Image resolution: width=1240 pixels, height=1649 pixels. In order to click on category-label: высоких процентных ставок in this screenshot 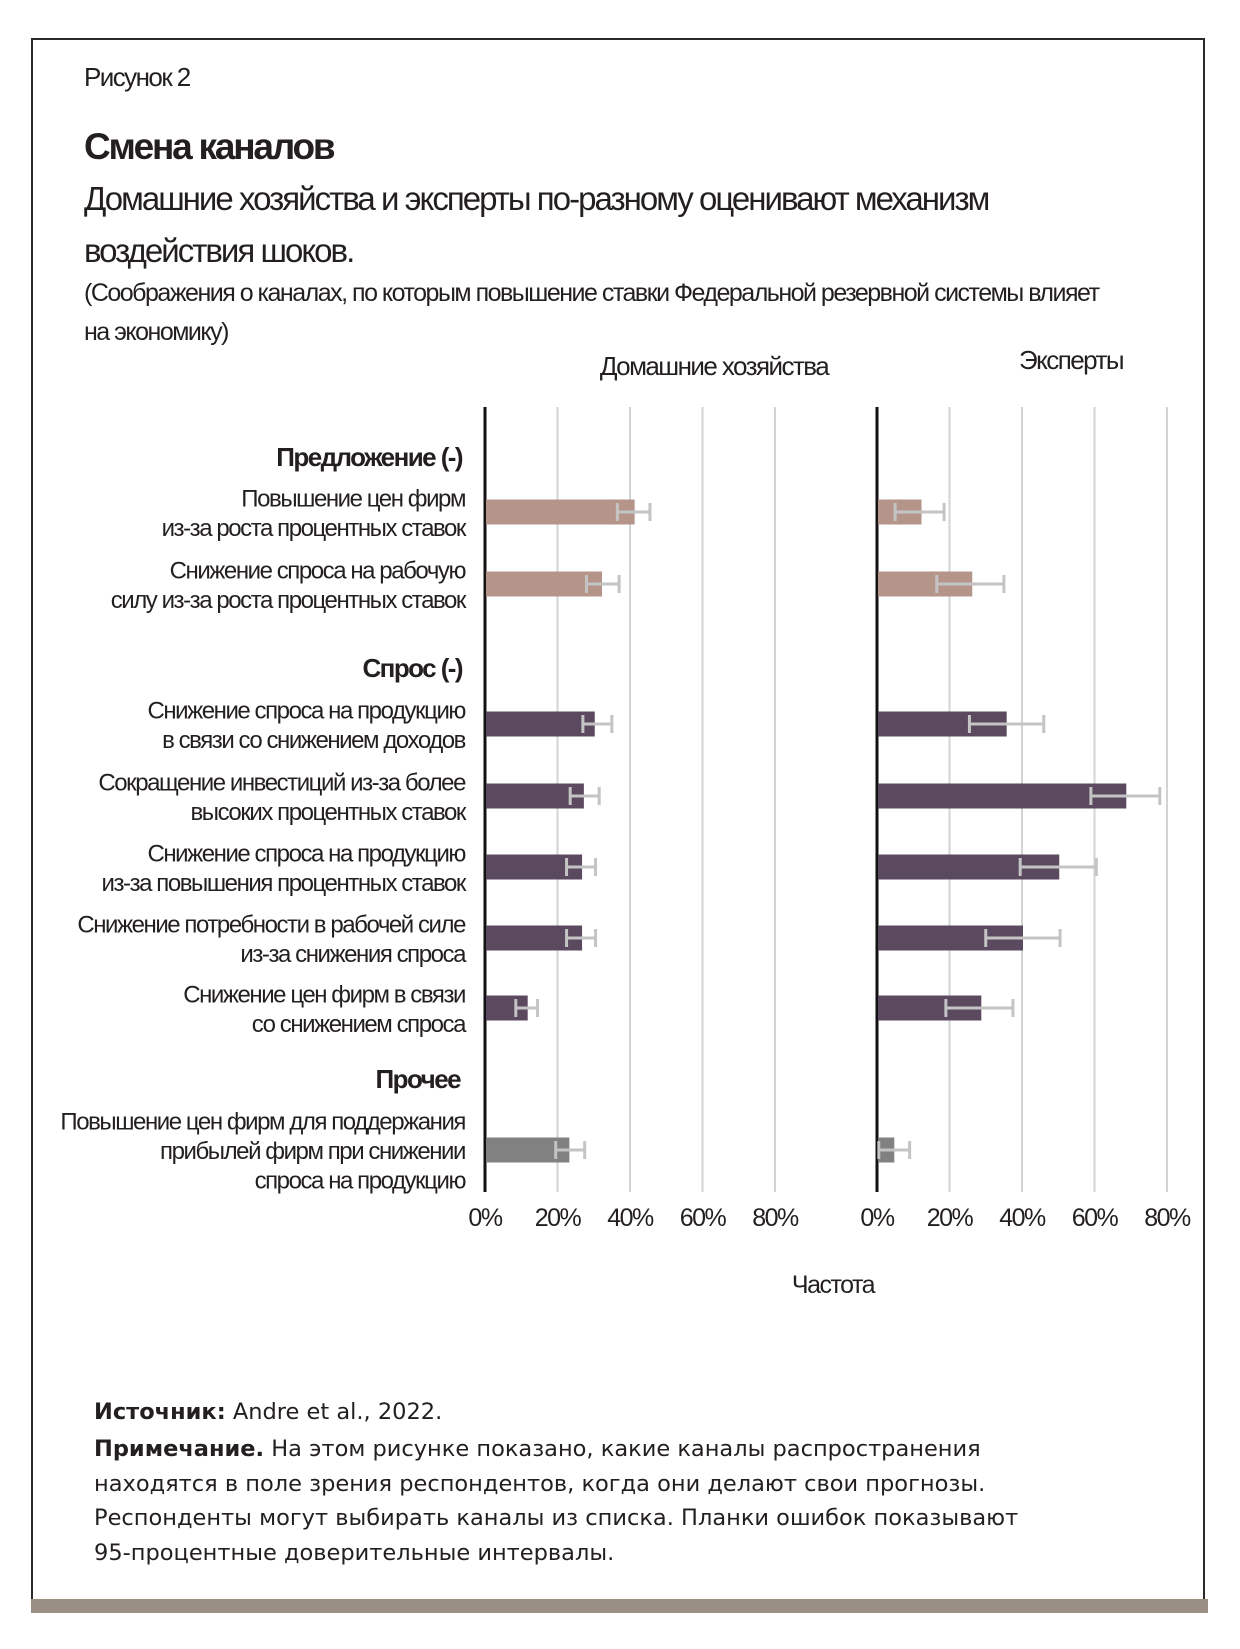, I will do `click(328, 812)`.